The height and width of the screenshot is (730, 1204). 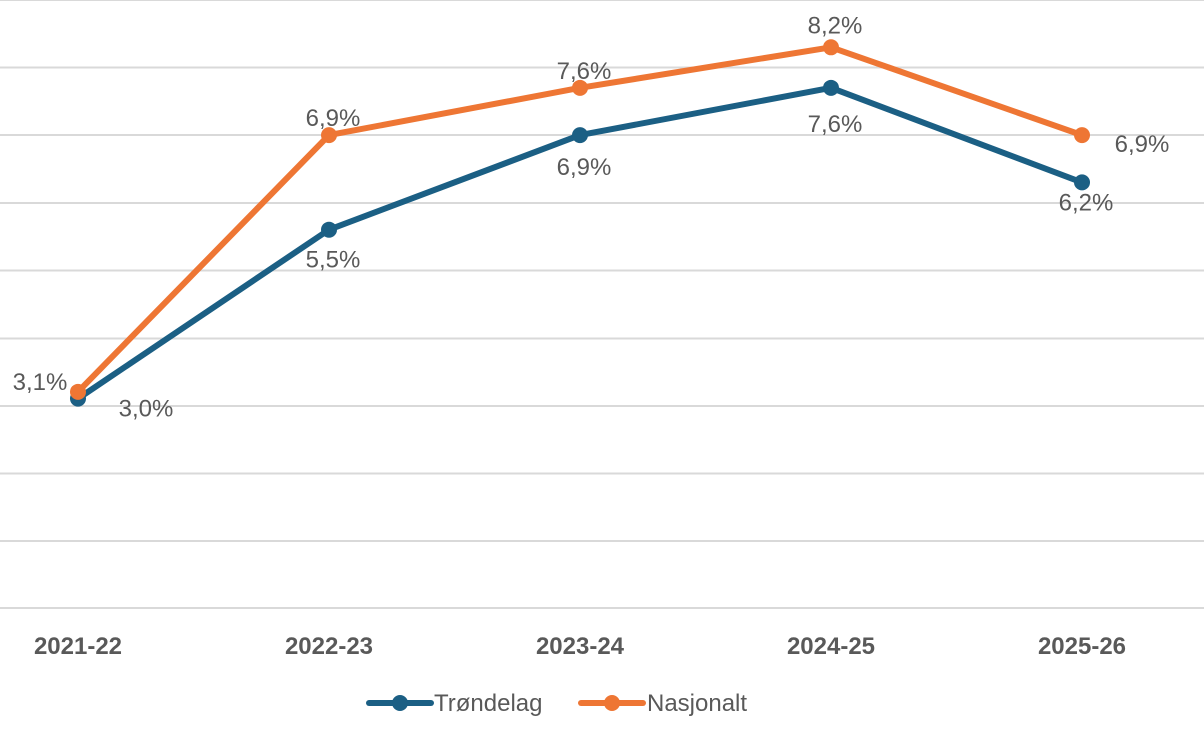 I want to click on legend: Trøndelag Nasjonalt, so click(x=556, y=703).